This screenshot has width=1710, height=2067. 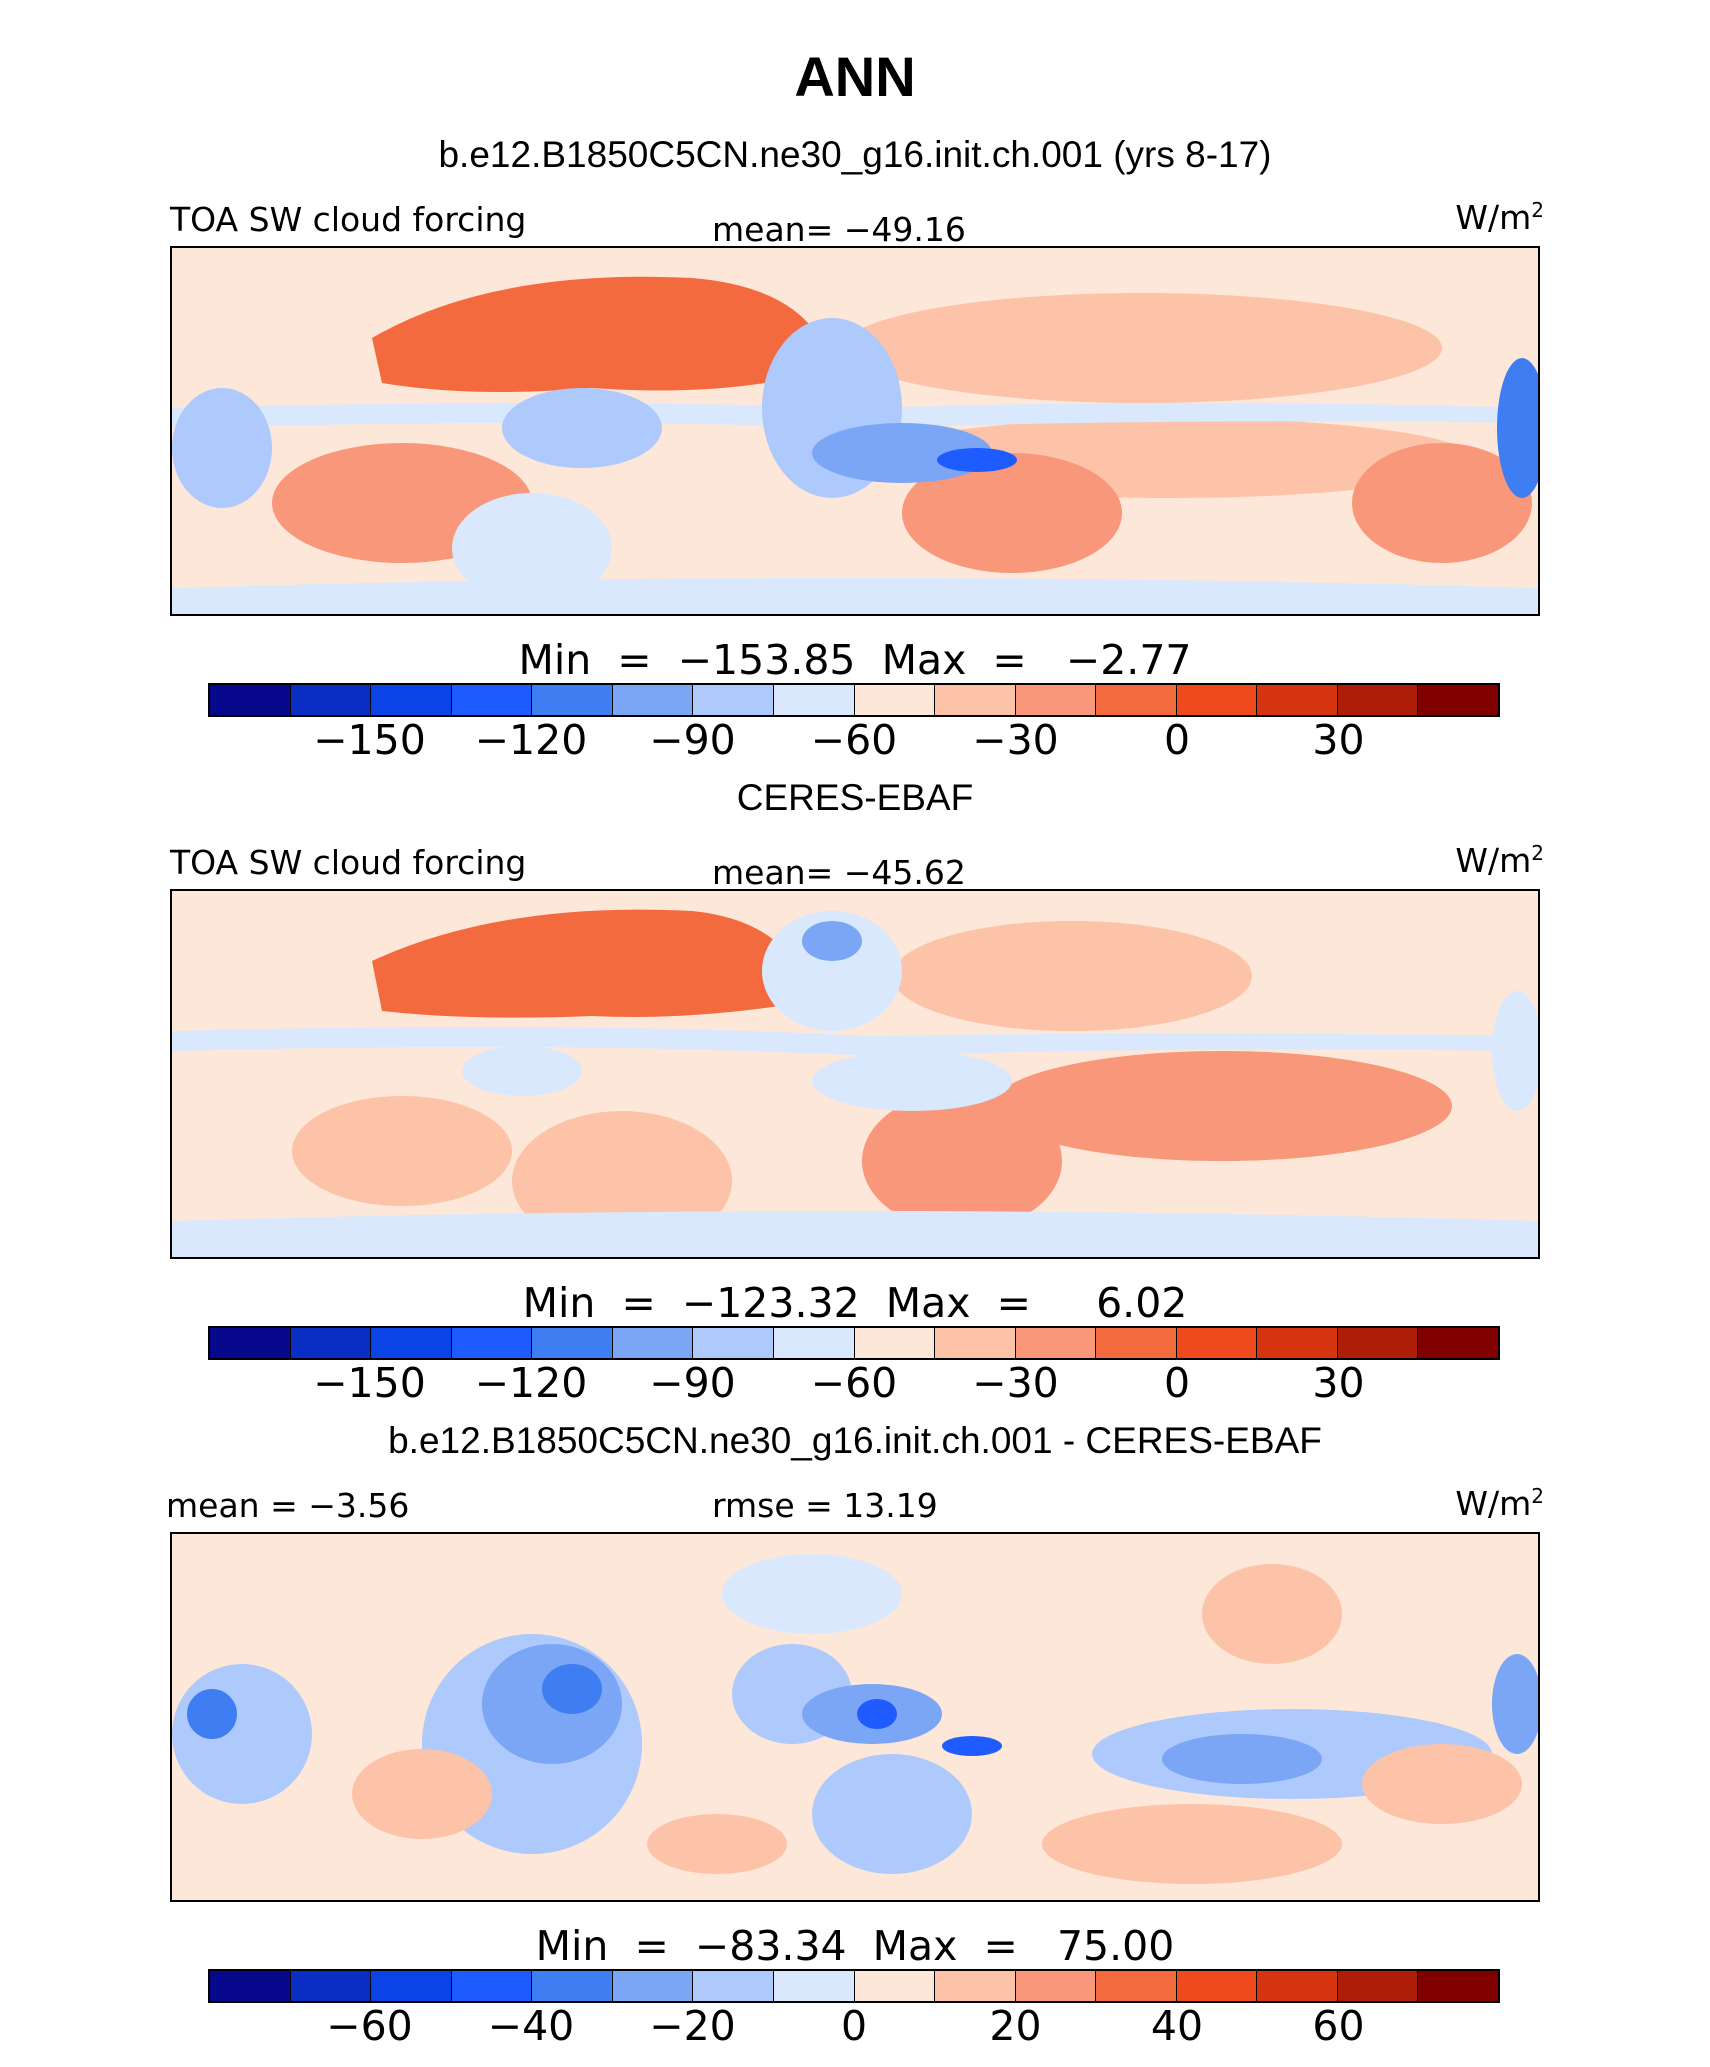 I want to click on colorbar-tick-label: −40, so click(x=531, y=2026).